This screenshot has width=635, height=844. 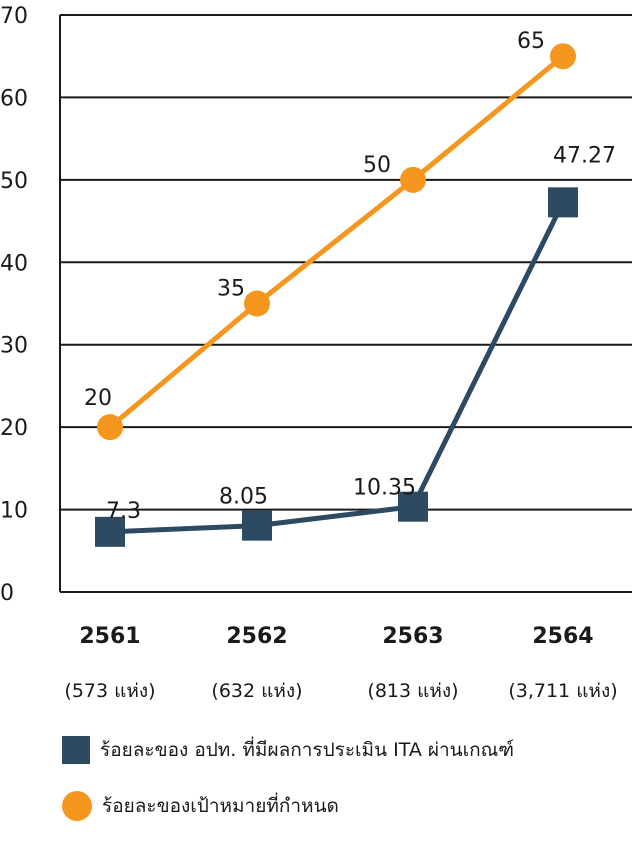 I want to click on legend-swatch-circle, so click(x=77, y=806).